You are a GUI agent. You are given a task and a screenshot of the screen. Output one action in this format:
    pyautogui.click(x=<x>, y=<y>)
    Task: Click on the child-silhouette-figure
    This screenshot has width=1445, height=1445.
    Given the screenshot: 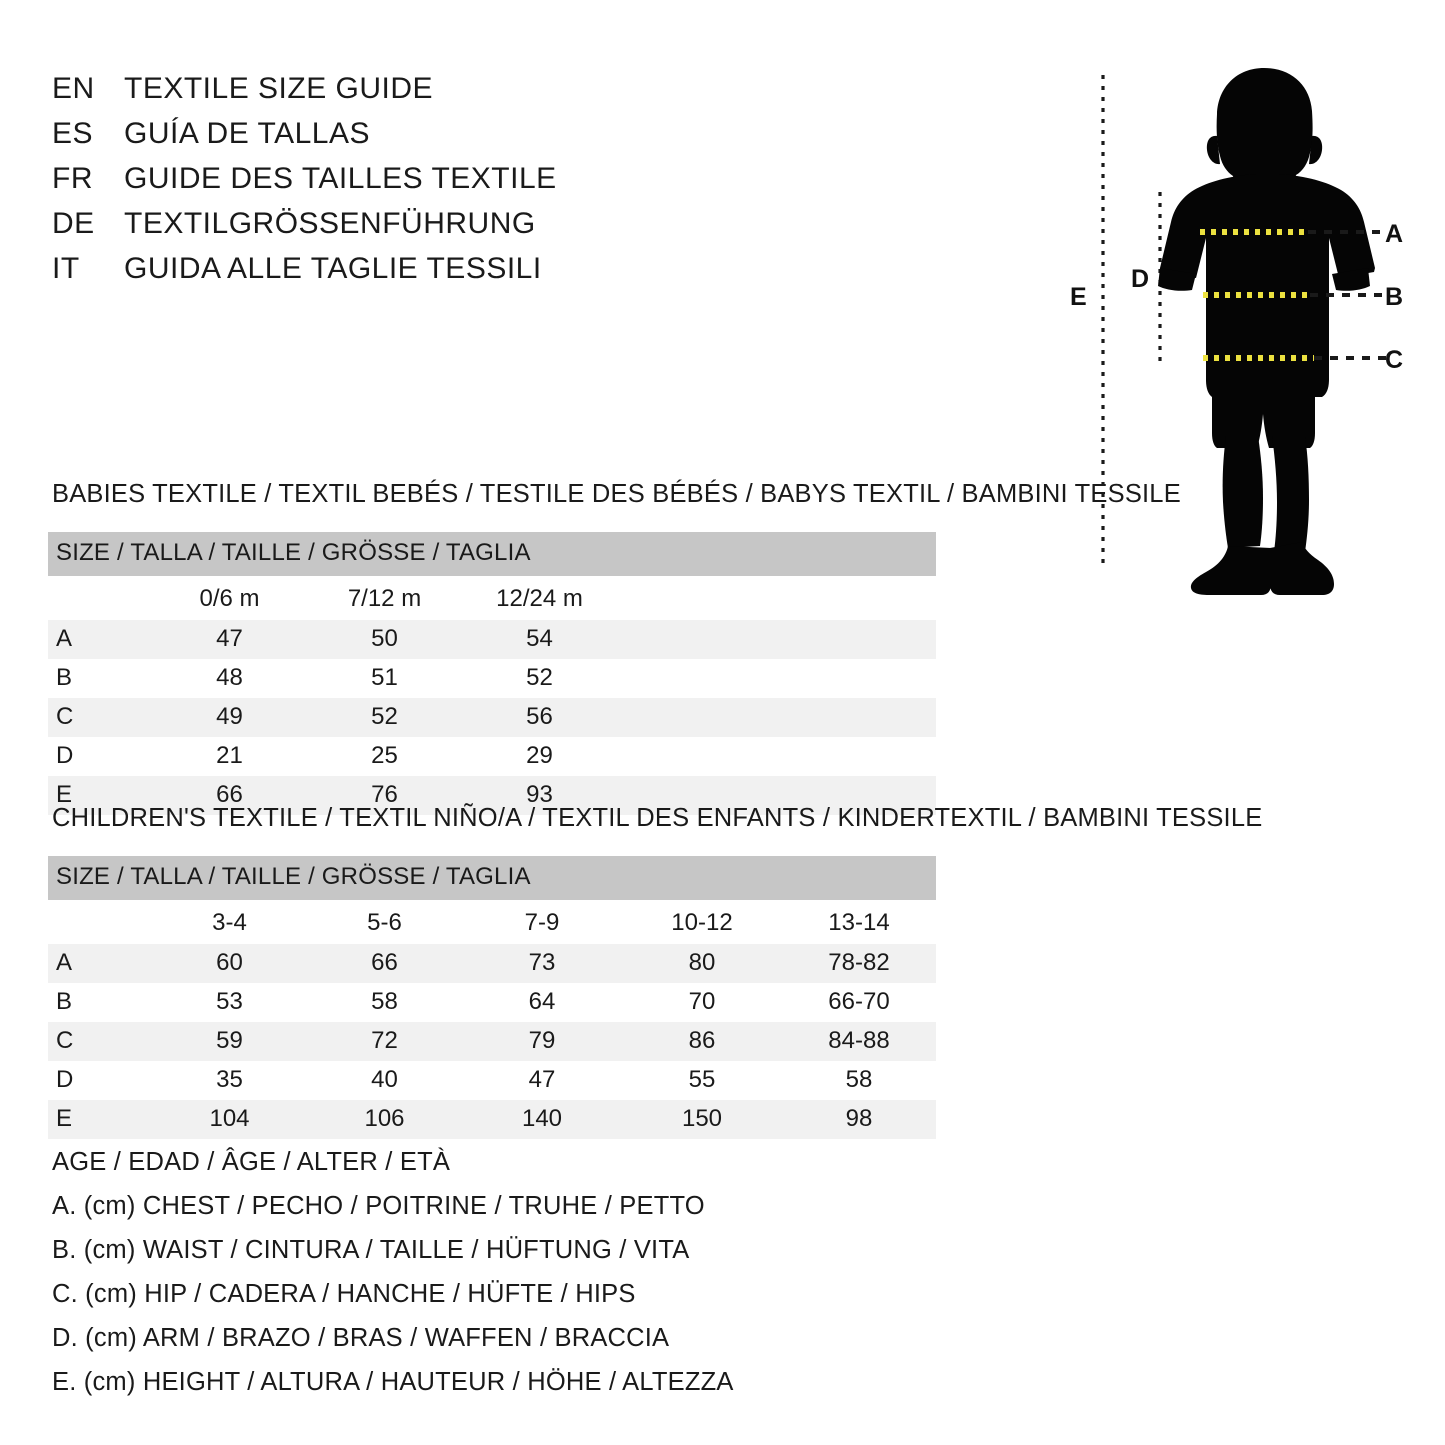 What is the action you would take?
    pyautogui.click(x=1244, y=331)
    